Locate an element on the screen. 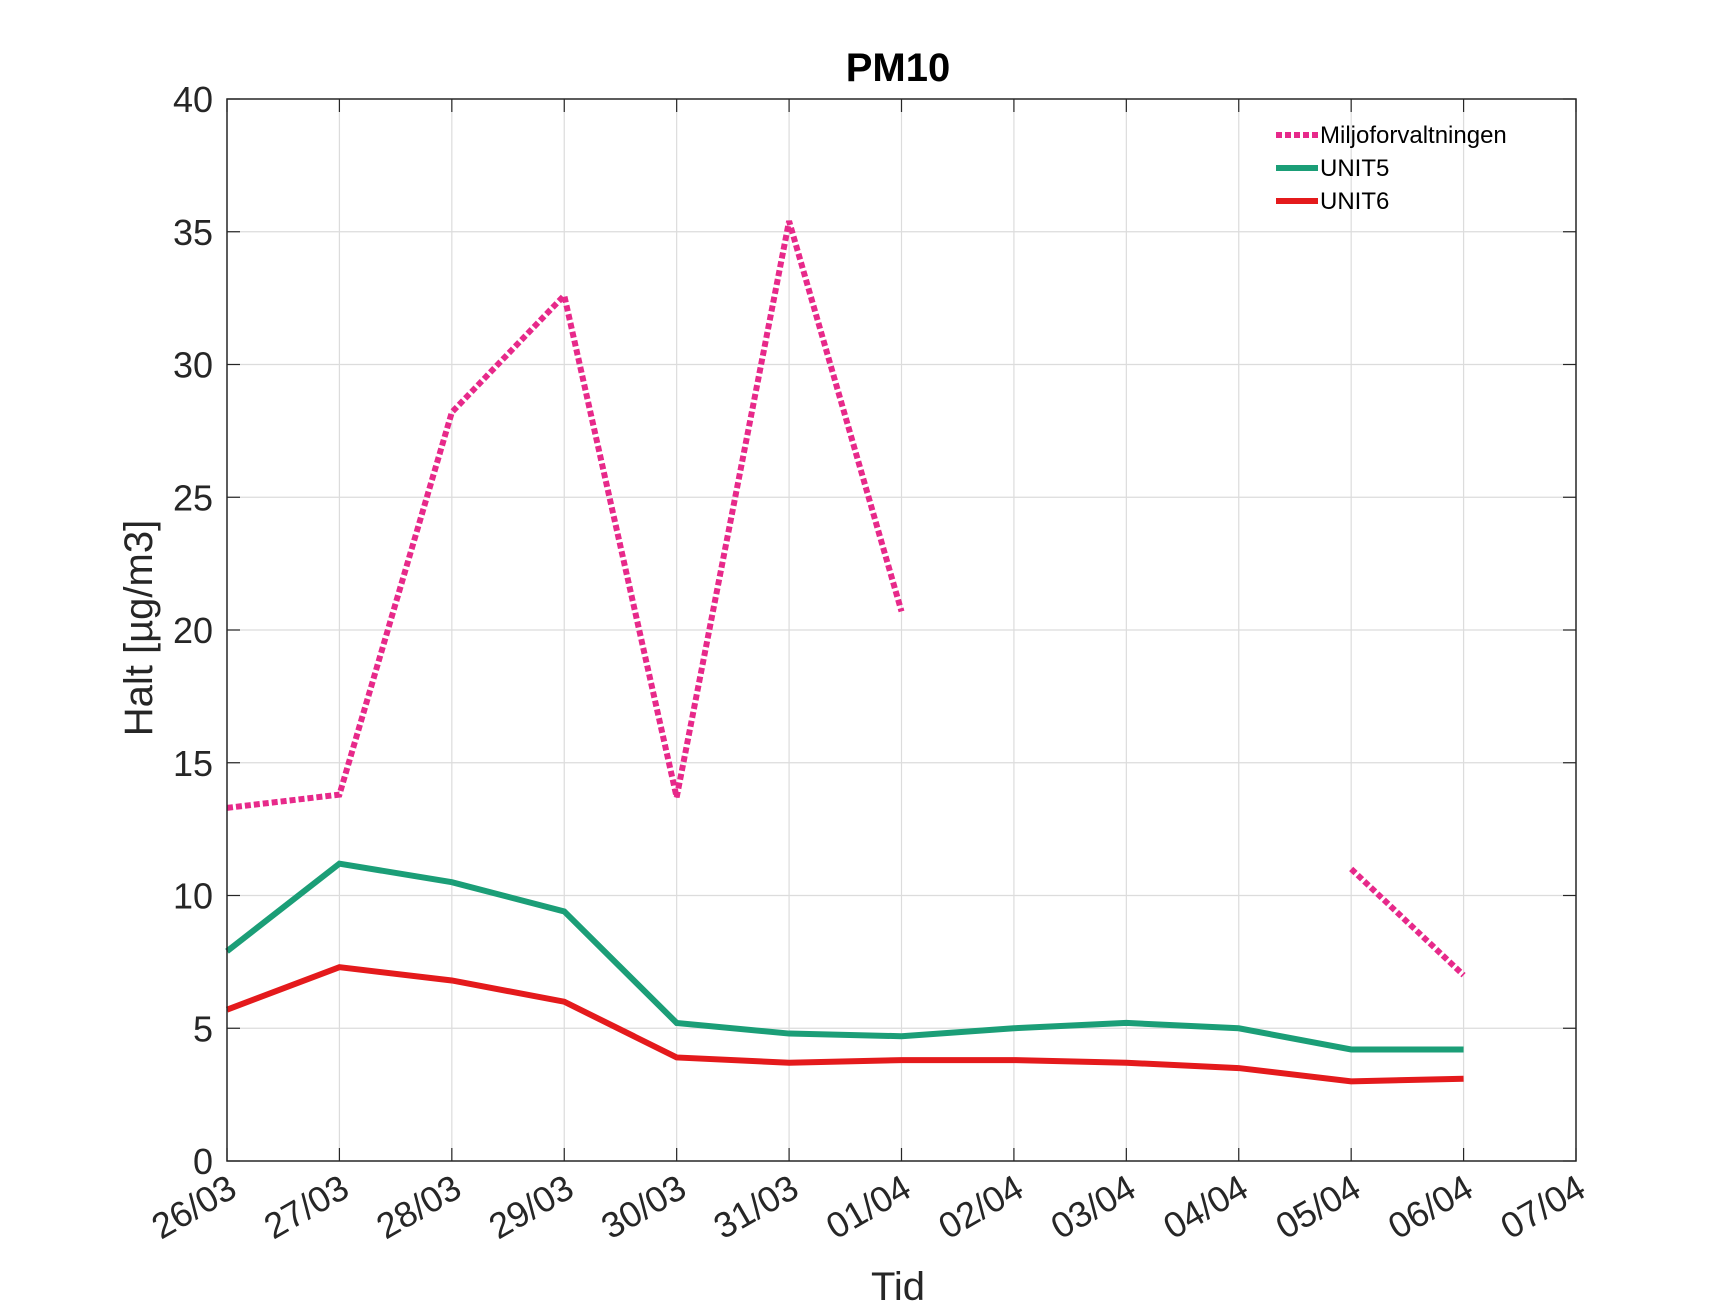 This screenshot has height=1306, width=1718. y-tick-label: 35 is located at coordinates (193, 232).